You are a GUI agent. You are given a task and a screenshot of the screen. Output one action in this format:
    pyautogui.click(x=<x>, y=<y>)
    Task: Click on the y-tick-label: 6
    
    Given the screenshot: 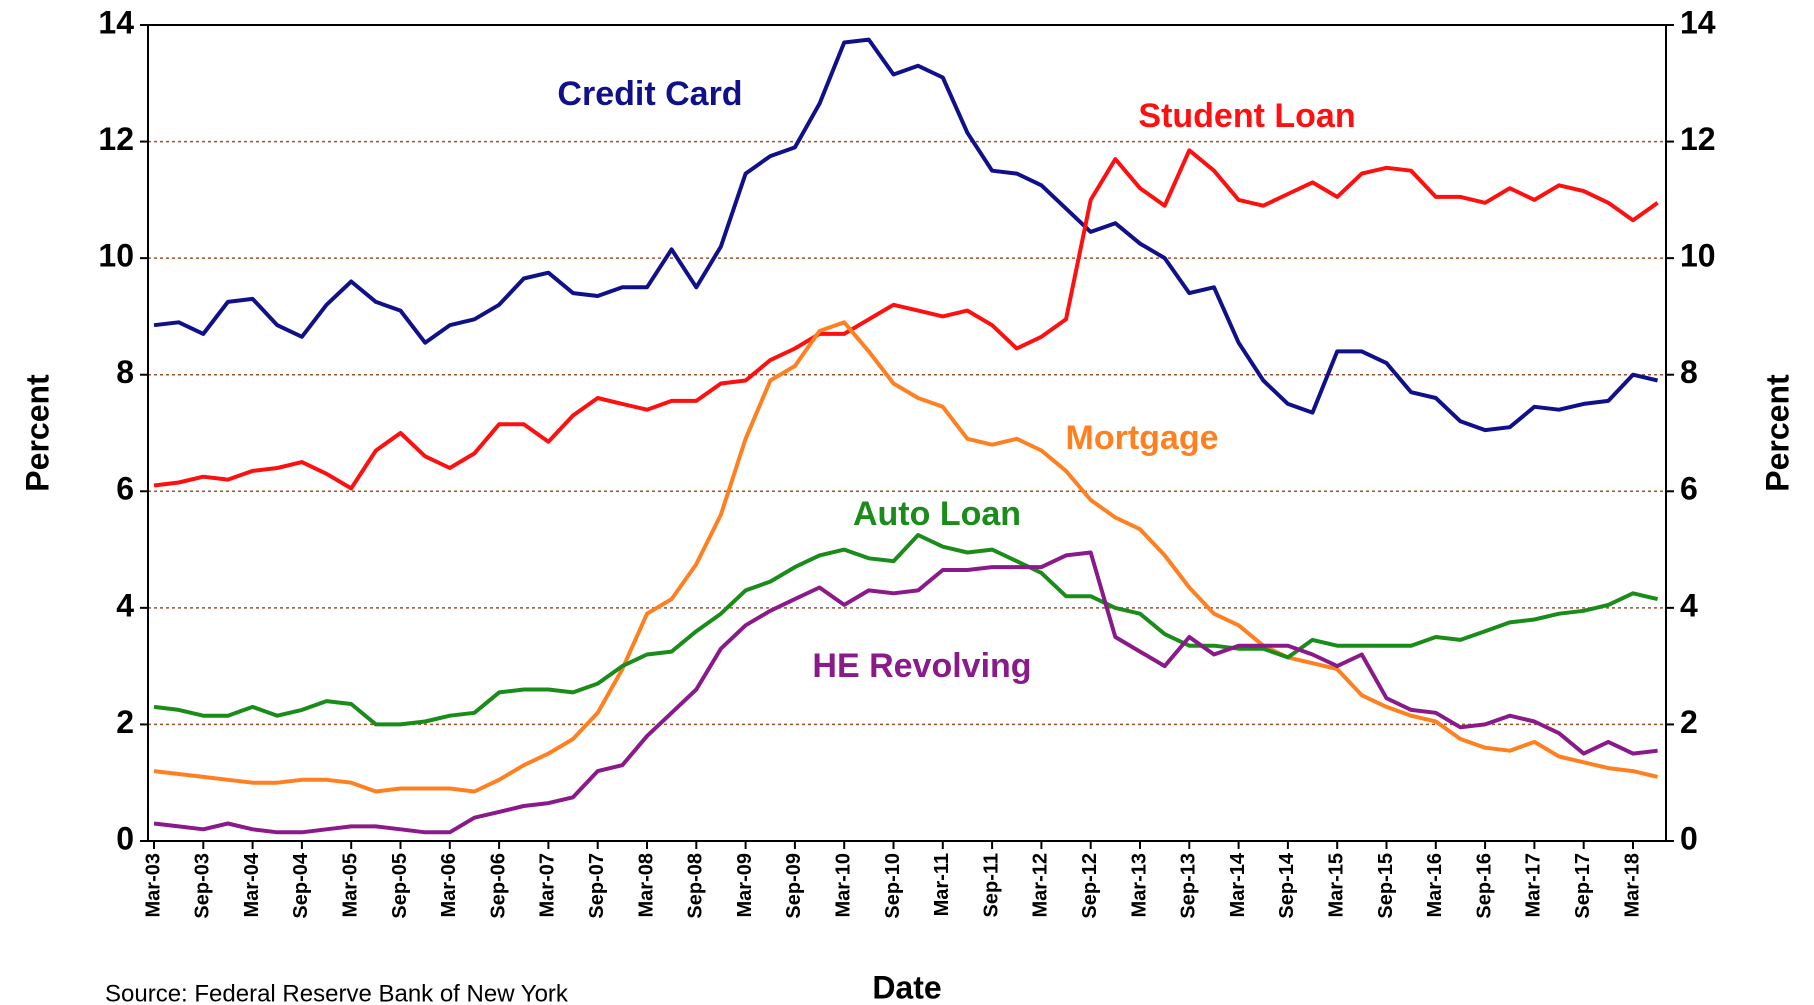 What is the action you would take?
    pyautogui.click(x=125, y=489)
    